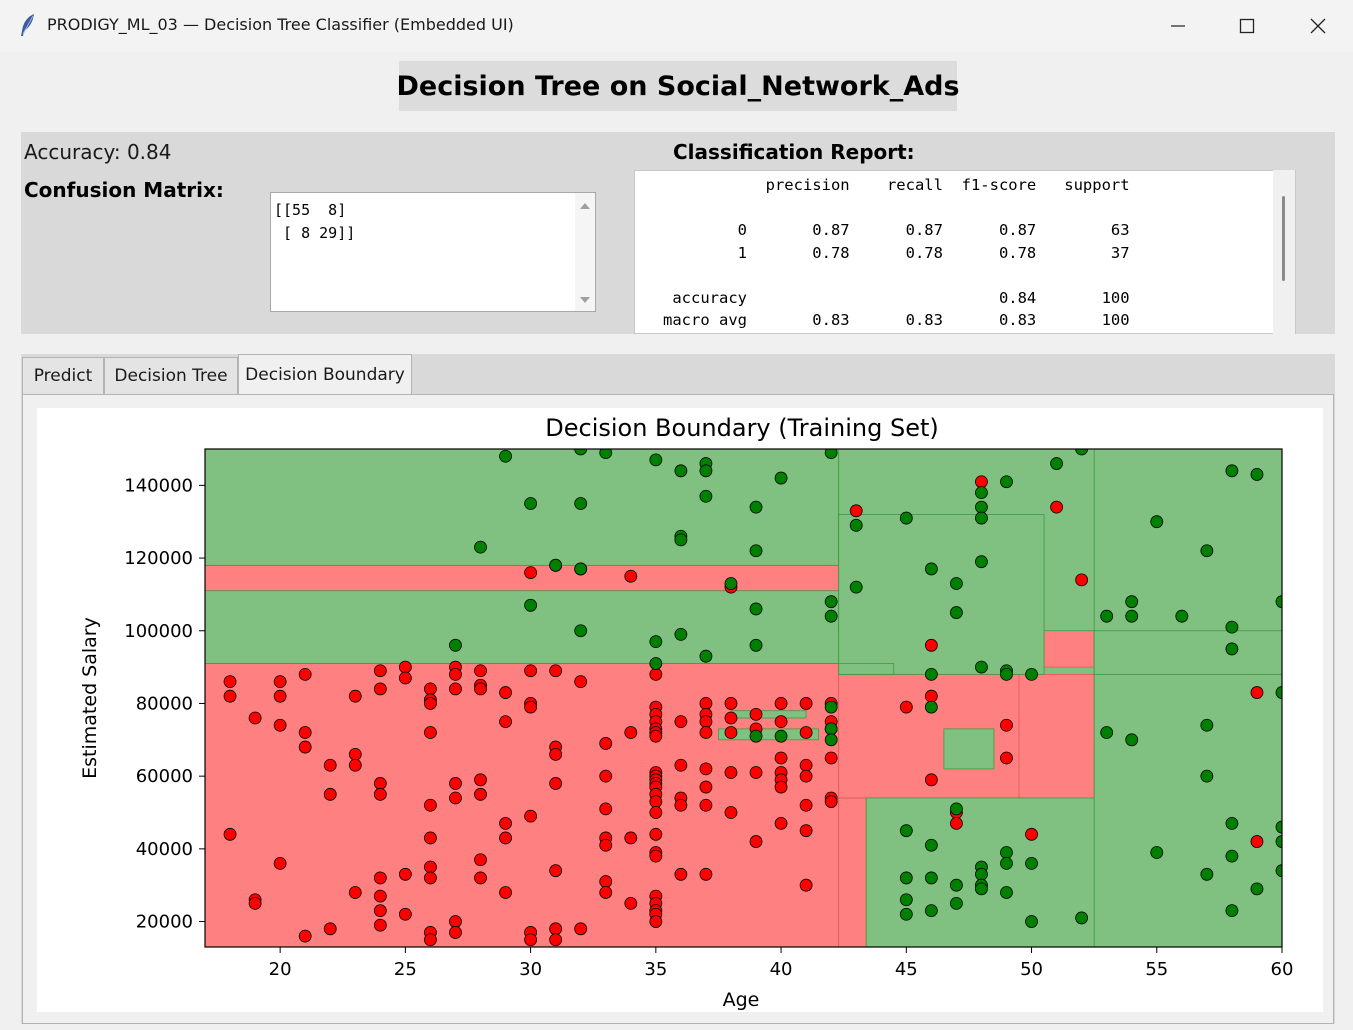  Describe the element at coordinates (585, 252) in the screenshot. I see `confusion-matrix-scrollbar` at that location.